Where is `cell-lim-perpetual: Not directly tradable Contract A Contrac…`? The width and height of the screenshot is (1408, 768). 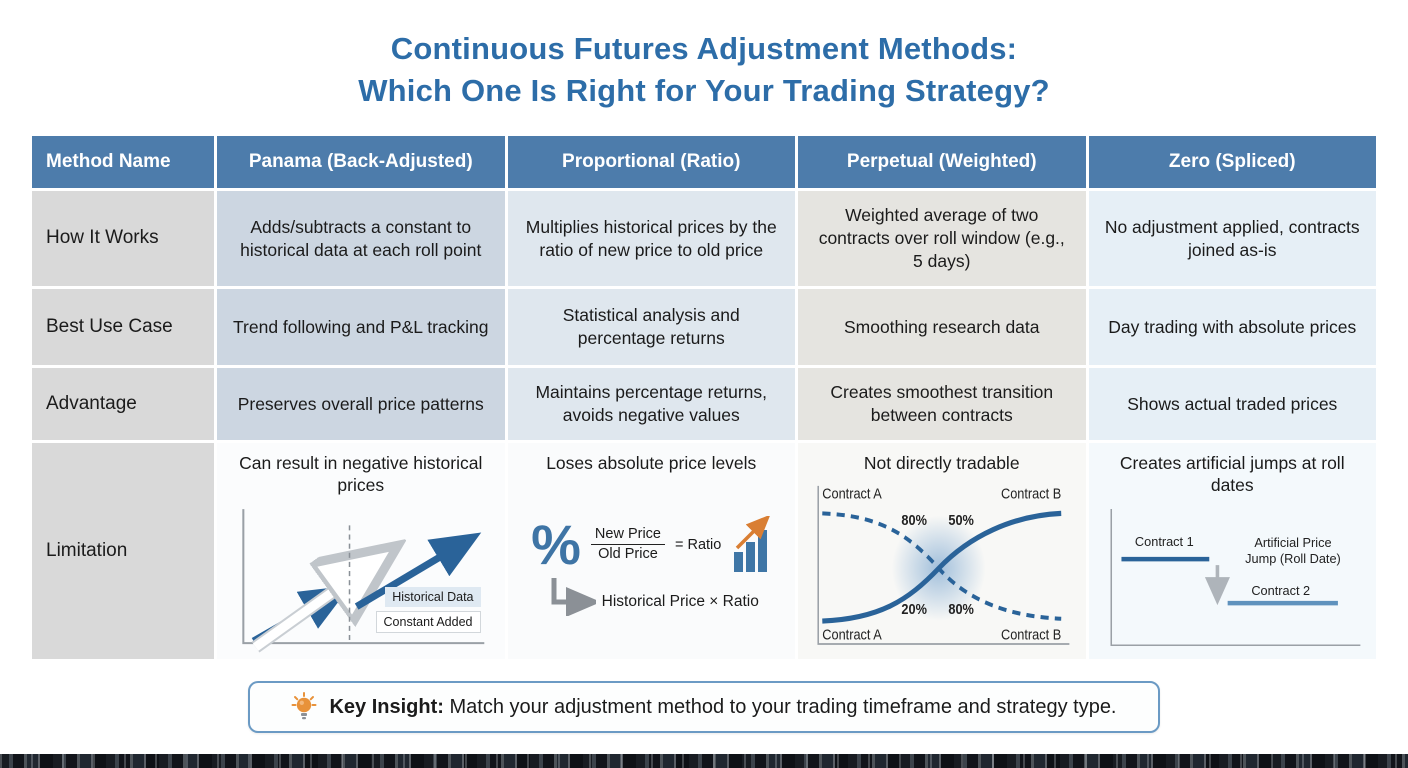
cell-lim-perpetual: Not directly tradable Contract A Contrac… is located at coordinates (942, 551).